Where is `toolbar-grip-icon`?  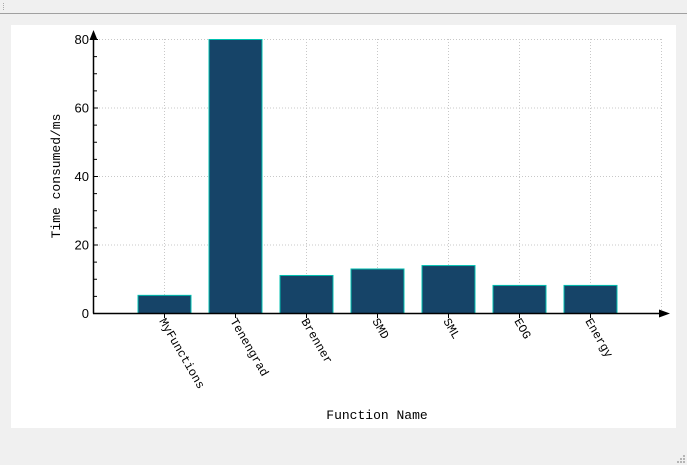 toolbar-grip-icon is located at coordinates (5, 6).